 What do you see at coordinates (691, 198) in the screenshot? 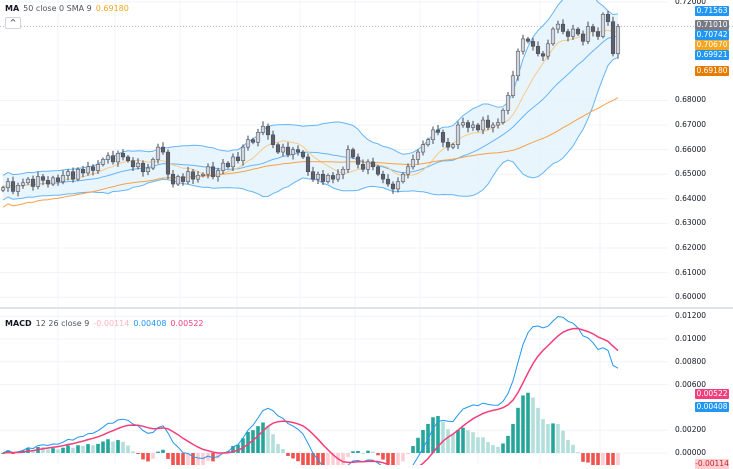
I see `price-axis-tick: 0.64000` at bounding box center [691, 198].